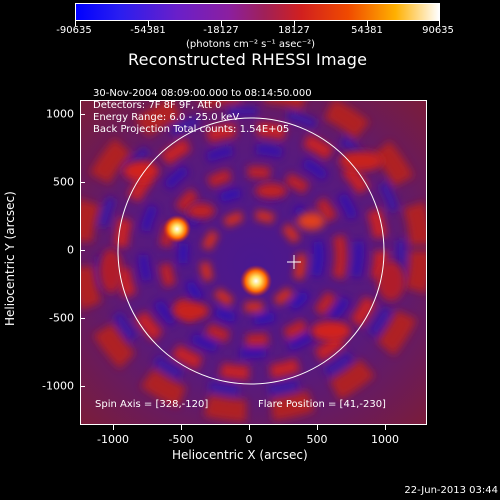 The width and height of the screenshot is (500, 500). I want to click on annotation-flare-position: Flare Position = [41,-230], so click(322, 404).